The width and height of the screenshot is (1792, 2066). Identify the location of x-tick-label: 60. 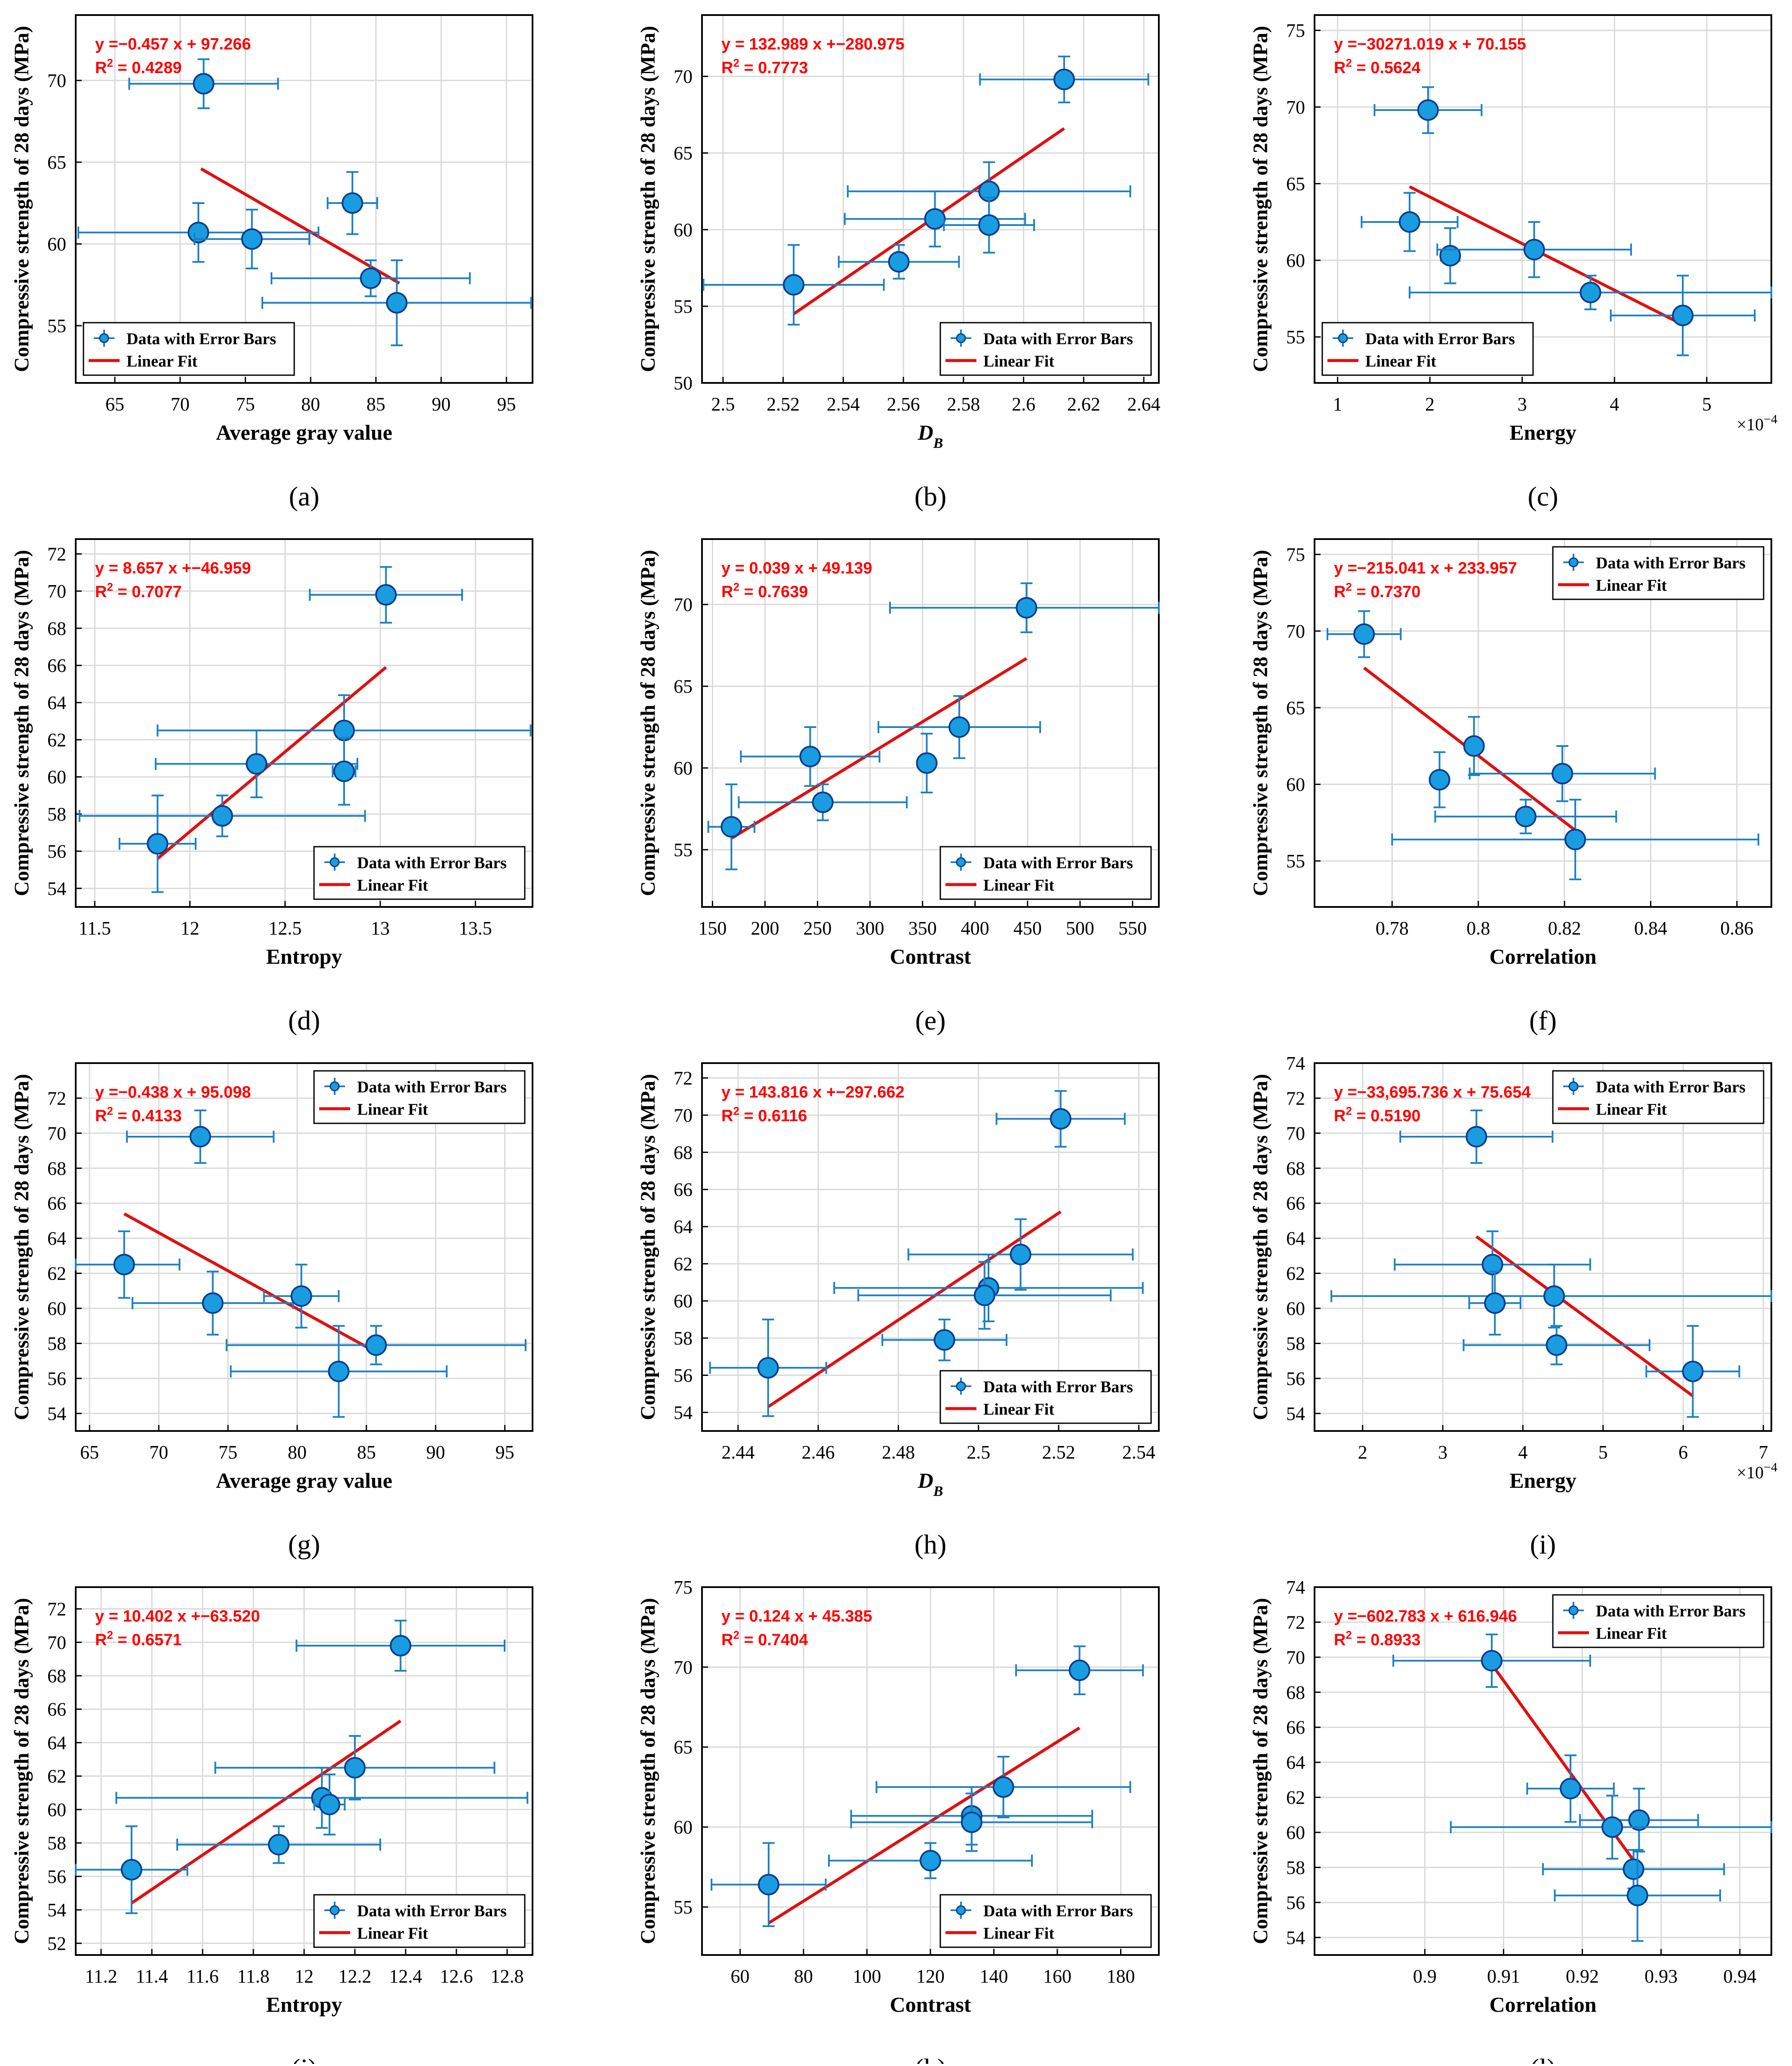
(740, 1976).